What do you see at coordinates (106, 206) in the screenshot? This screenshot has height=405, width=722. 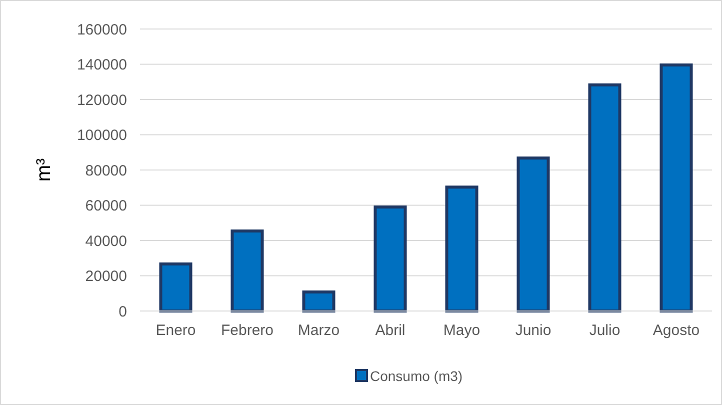 I see `y-tick-label: 60000` at bounding box center [106, 206].